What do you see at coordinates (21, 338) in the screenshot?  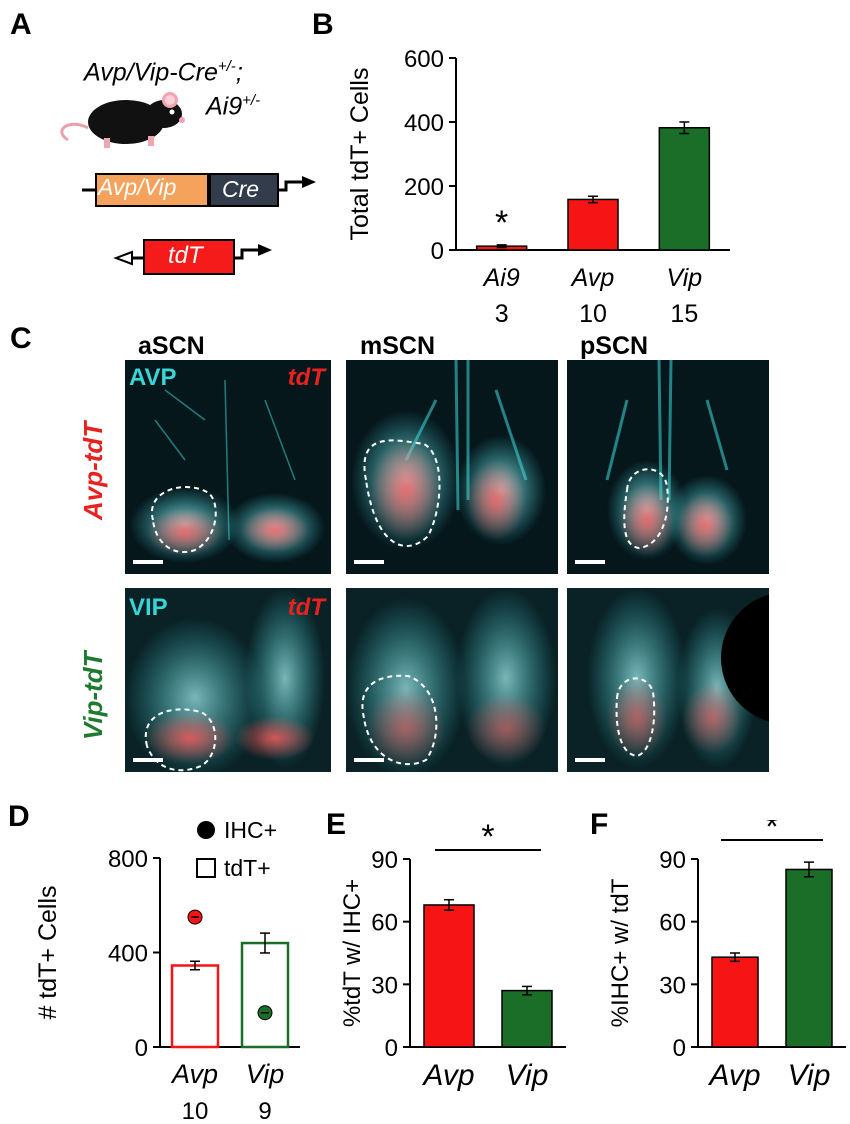 I see `panel-label-c: C` at bounding box center [21, 338].